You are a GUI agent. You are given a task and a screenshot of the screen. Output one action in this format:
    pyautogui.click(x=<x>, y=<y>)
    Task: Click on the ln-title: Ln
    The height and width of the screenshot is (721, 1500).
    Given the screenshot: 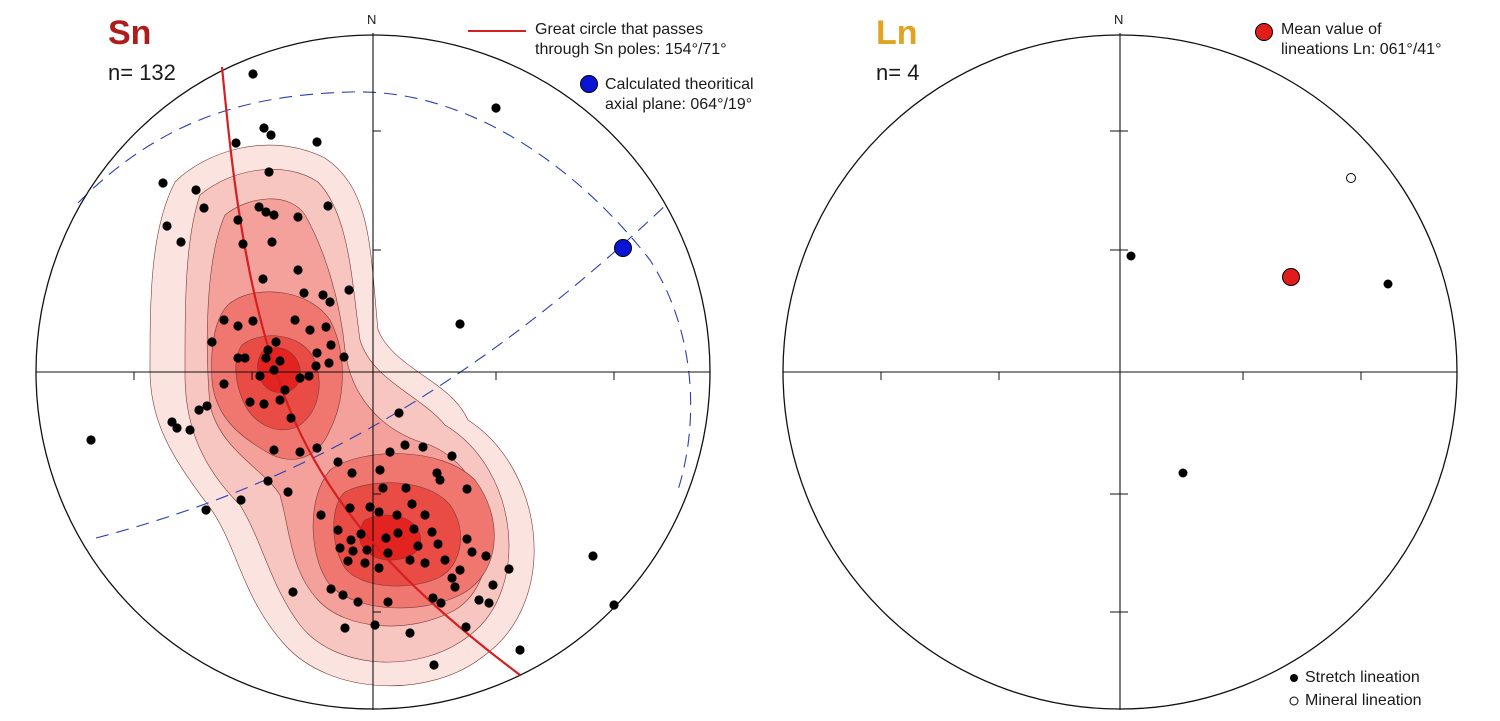 What is the action you would take?
    pyautogui.click(x=897, y=33)
    